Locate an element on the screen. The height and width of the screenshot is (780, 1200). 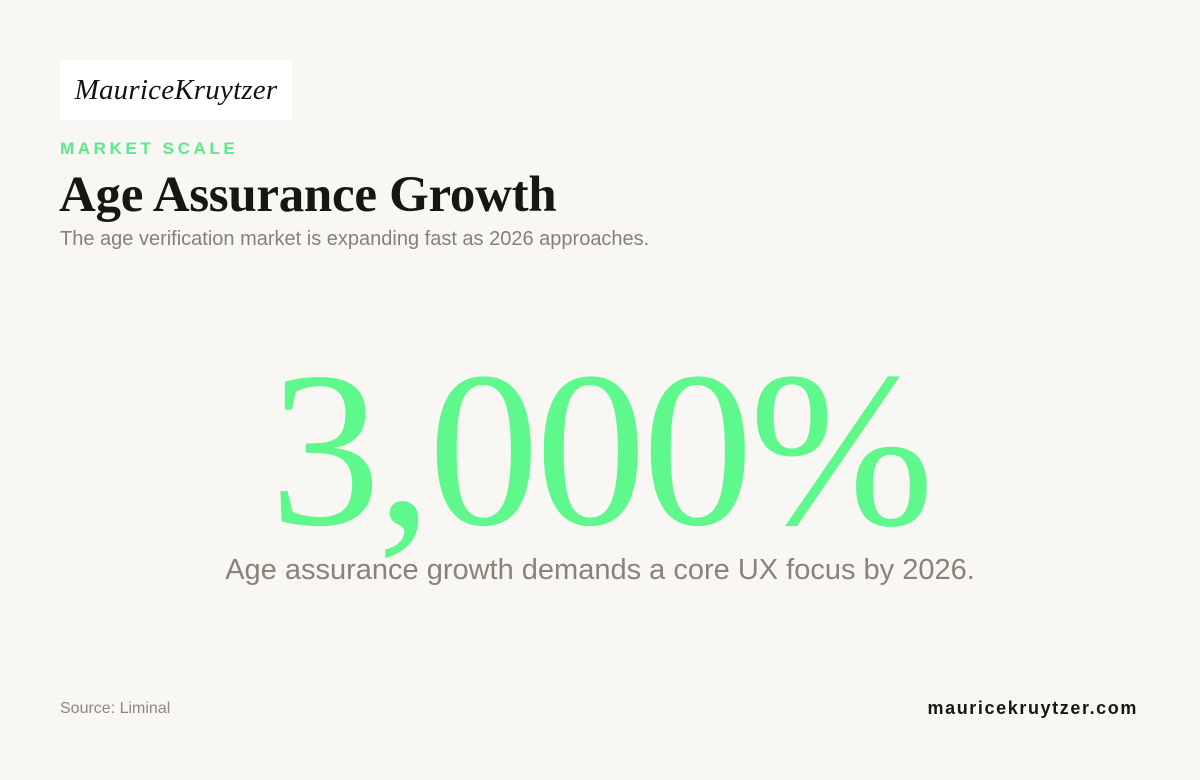
logo: MauriceKruytzer is located at coordinates (176, 90).